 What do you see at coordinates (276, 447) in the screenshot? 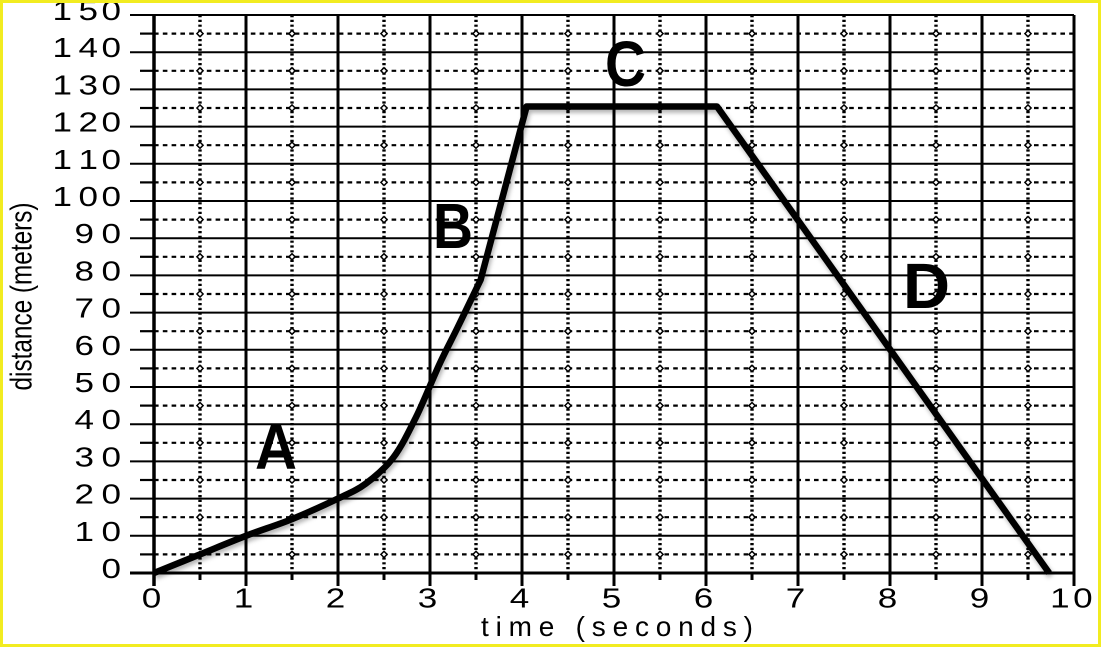
I see `svg-text: A` at bounding box center [276, 447].